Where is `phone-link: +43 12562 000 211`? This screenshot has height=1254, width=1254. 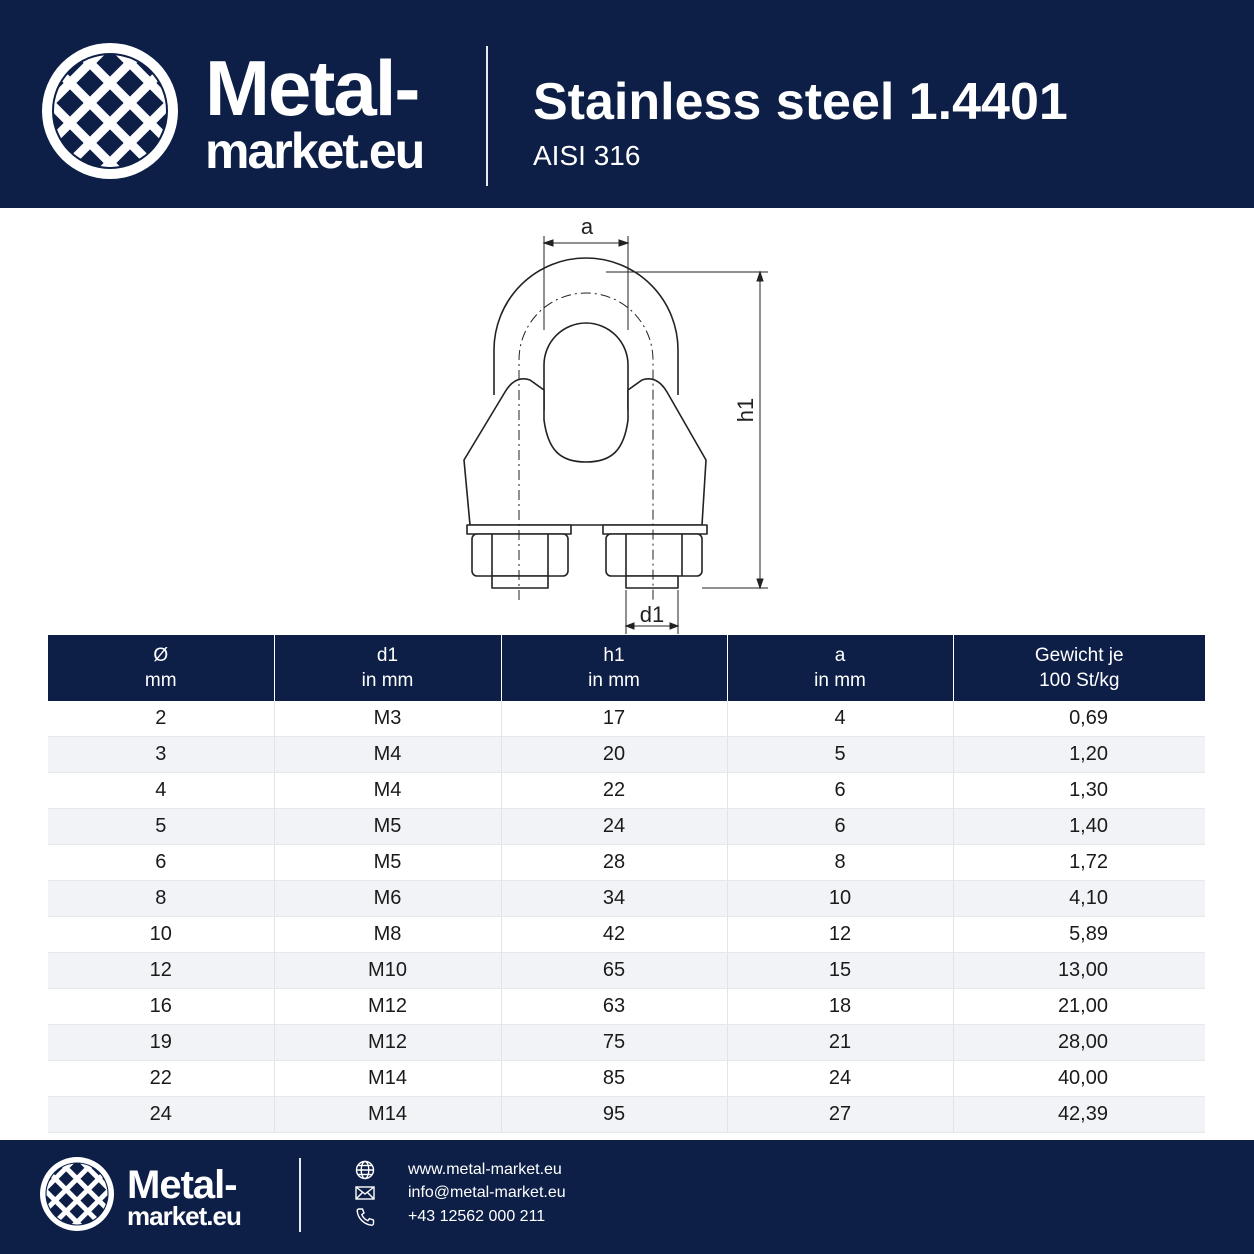 phone-link: +43 12562 000 211 is located at coordinates (477, 1216).